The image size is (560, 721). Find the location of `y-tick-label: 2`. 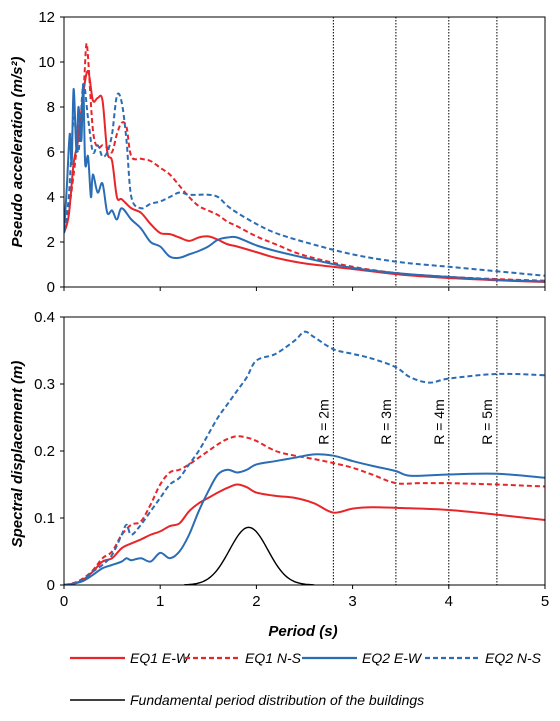

y-tick-label: 2 is located at coordinates (51, 242).